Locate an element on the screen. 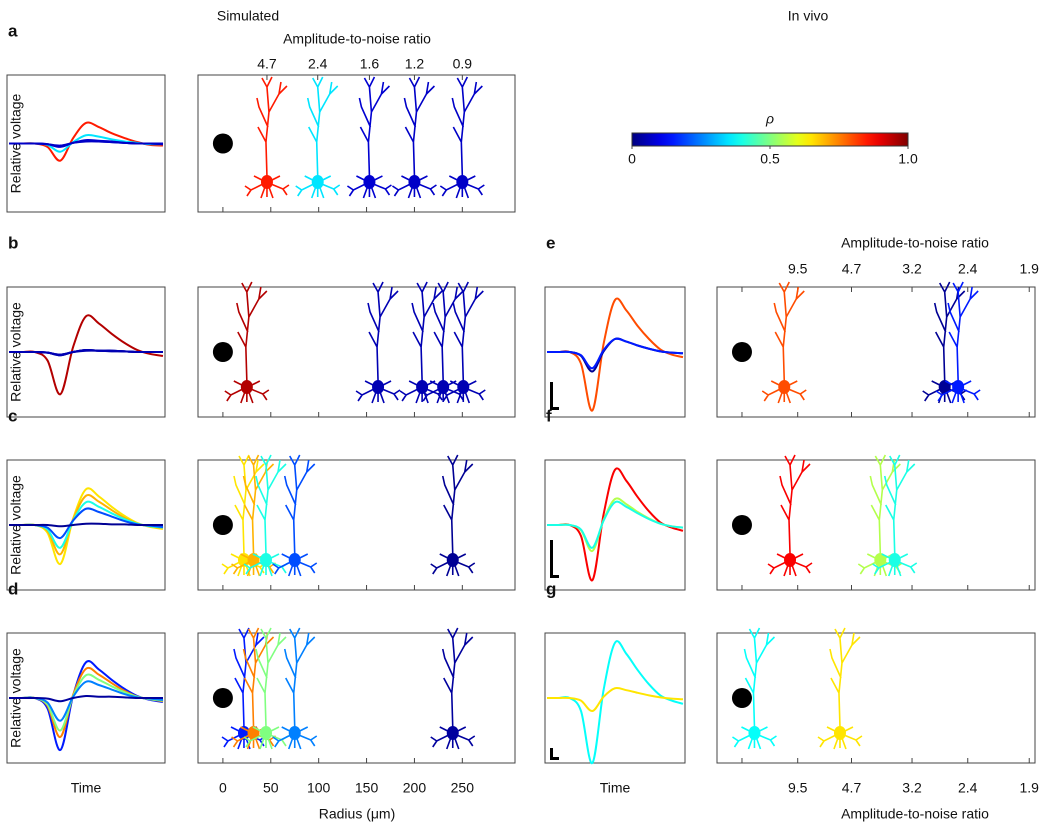  colorbar is located at coordinates (770, 139).